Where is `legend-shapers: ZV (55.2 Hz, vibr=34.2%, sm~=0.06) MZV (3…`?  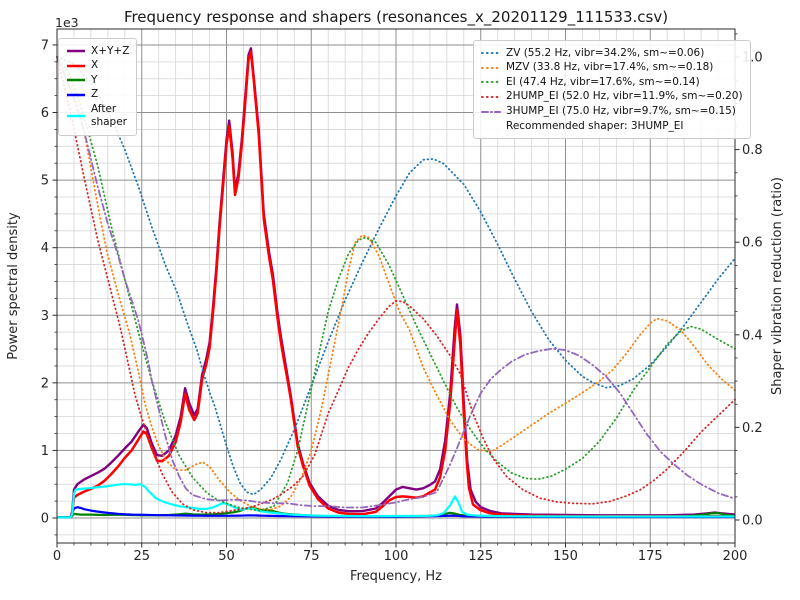 legend-shapers: ZV (55.2 Hz, vibr=34.2%, sm~=0.06) MZV (3… is located at coordinates (612, 90).